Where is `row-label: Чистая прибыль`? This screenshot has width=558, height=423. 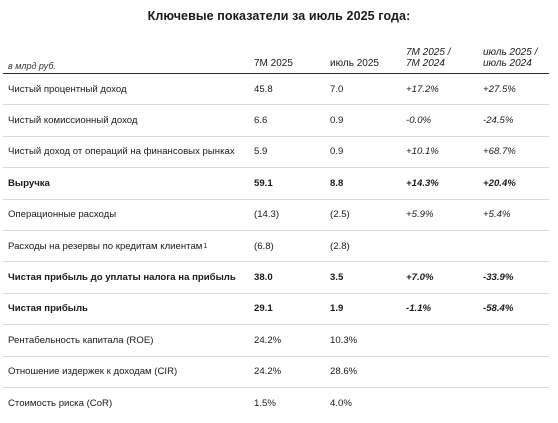
row-label: Чистая прибыль is located at coordinates (48, 309).